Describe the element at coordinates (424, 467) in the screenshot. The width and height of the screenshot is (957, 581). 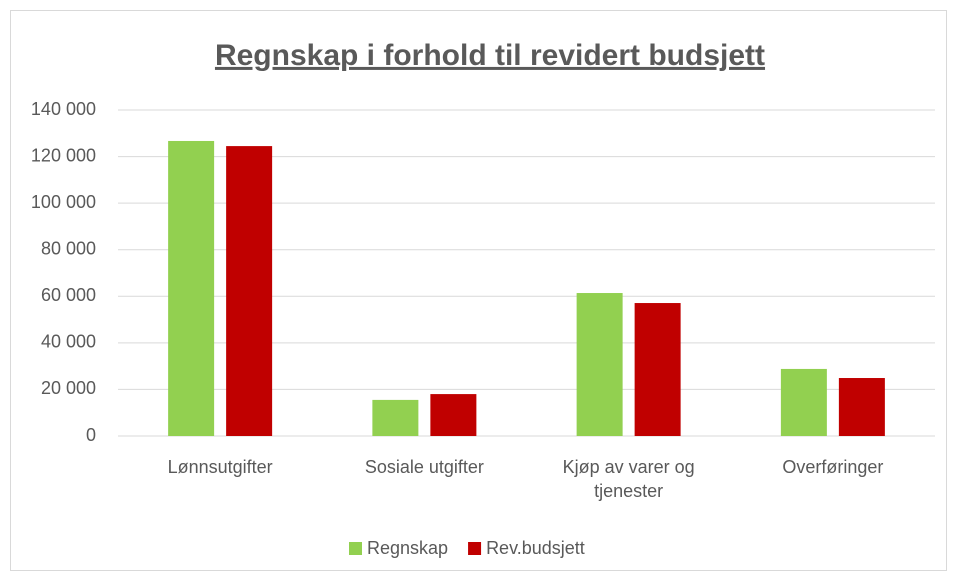
I see `x-tick-label: Sosiale utgifter` at that location.